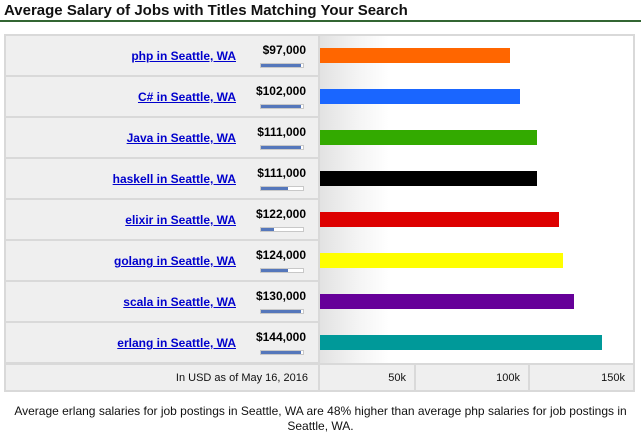  Describe the element at coordinates (181, 138) in the screenshot. I see `job-search-link: Java in Seattle, WA` at that location.